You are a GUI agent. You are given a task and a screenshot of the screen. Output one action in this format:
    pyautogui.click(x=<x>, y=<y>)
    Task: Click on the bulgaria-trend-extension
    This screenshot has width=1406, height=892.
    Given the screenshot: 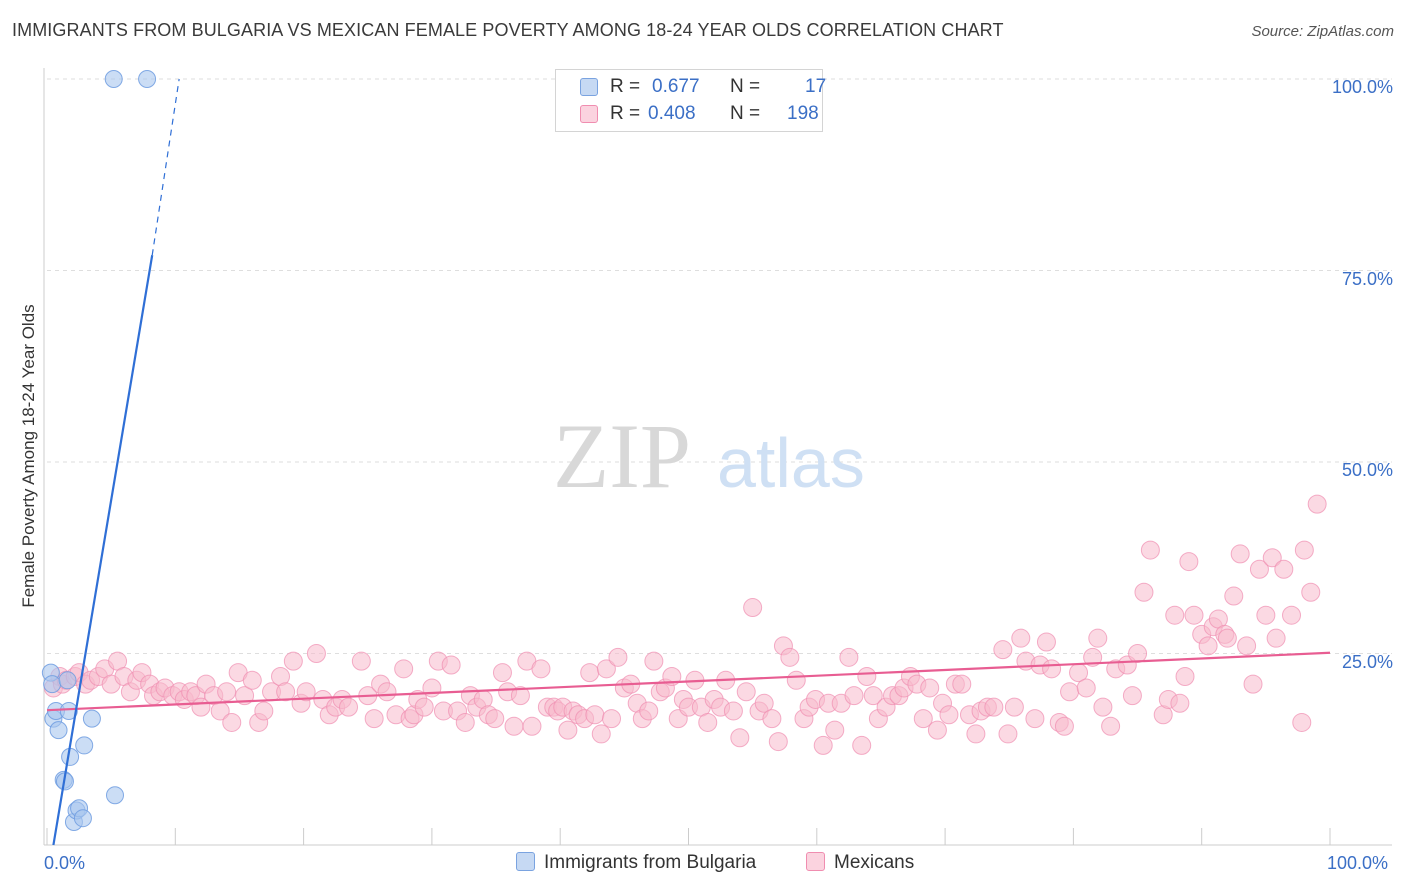 What is the action you would take?
    pyautogui.click(x=165, y=167)
    